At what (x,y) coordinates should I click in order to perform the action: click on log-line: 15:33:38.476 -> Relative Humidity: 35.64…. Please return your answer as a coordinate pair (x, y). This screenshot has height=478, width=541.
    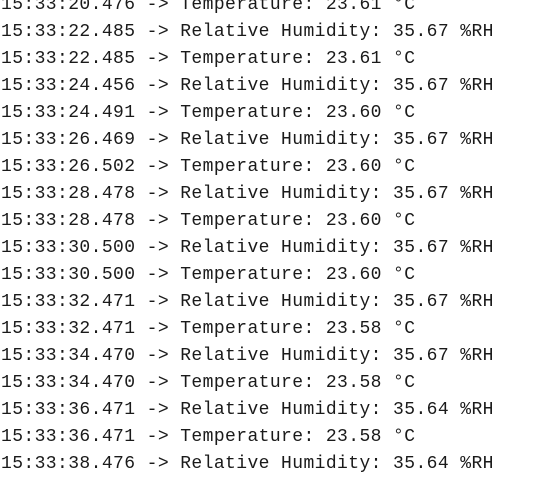
    Looking at the image, I should click on (247, 464).